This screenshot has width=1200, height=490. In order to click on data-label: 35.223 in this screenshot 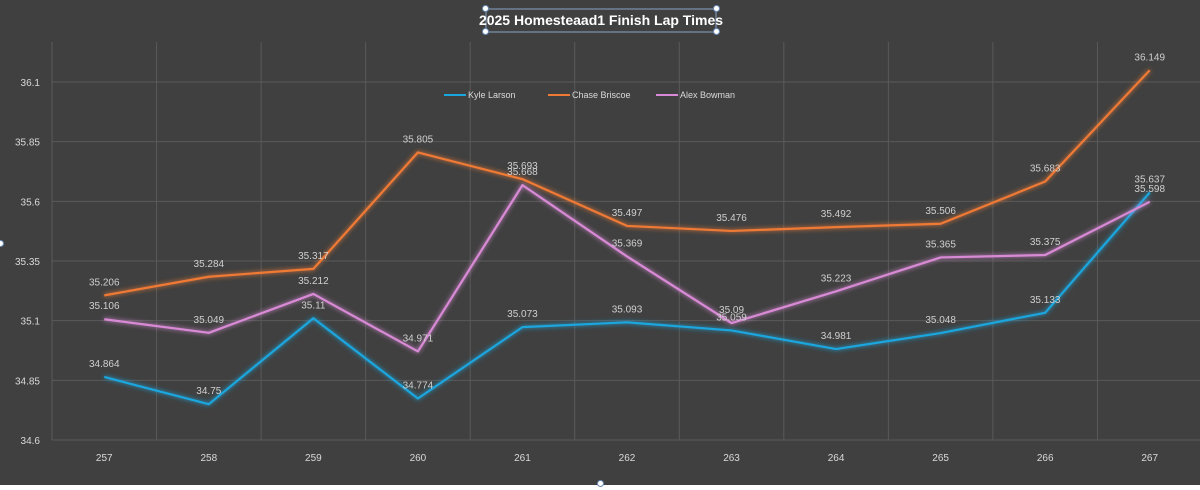, I will do `click(836, 278)`.